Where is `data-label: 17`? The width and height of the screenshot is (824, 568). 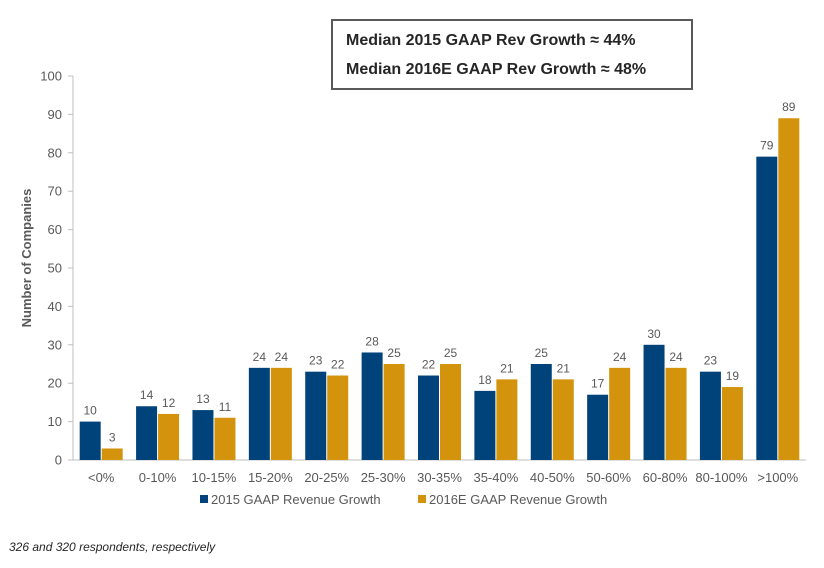
data-label: 17 is located at coordinates (598, 384).